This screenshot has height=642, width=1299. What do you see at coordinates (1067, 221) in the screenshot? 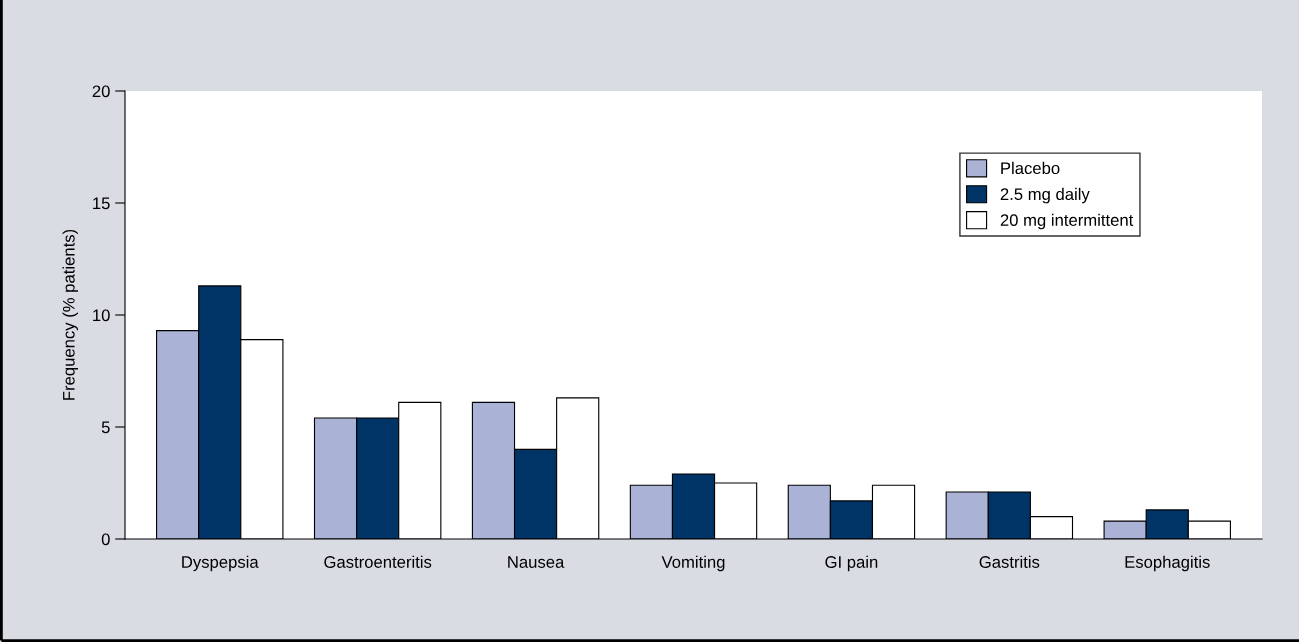
I see `legend-label: 20 mg intermittent` at bounding box center [1067, 221].